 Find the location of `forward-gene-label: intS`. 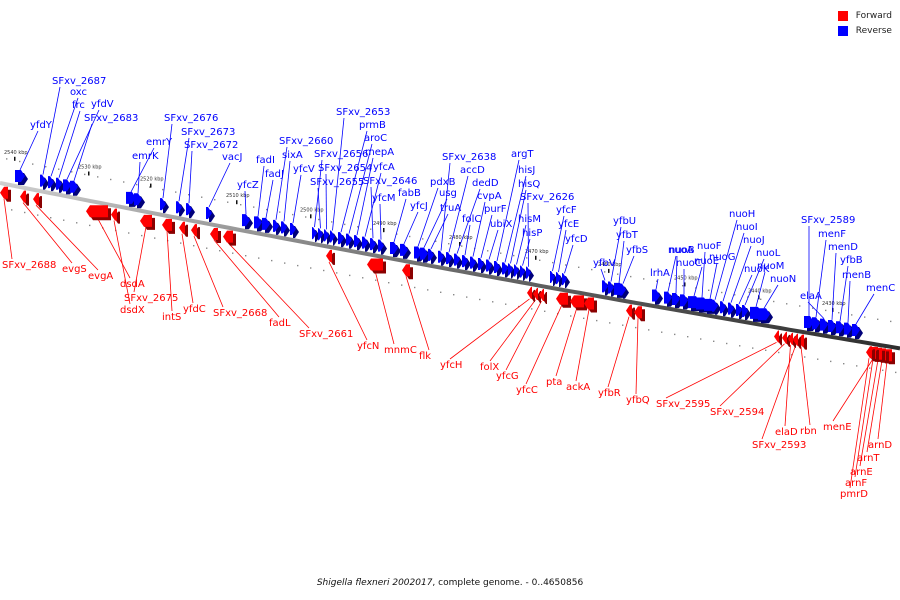

forward-gene-label: intS is located at coordinates (171, 317).